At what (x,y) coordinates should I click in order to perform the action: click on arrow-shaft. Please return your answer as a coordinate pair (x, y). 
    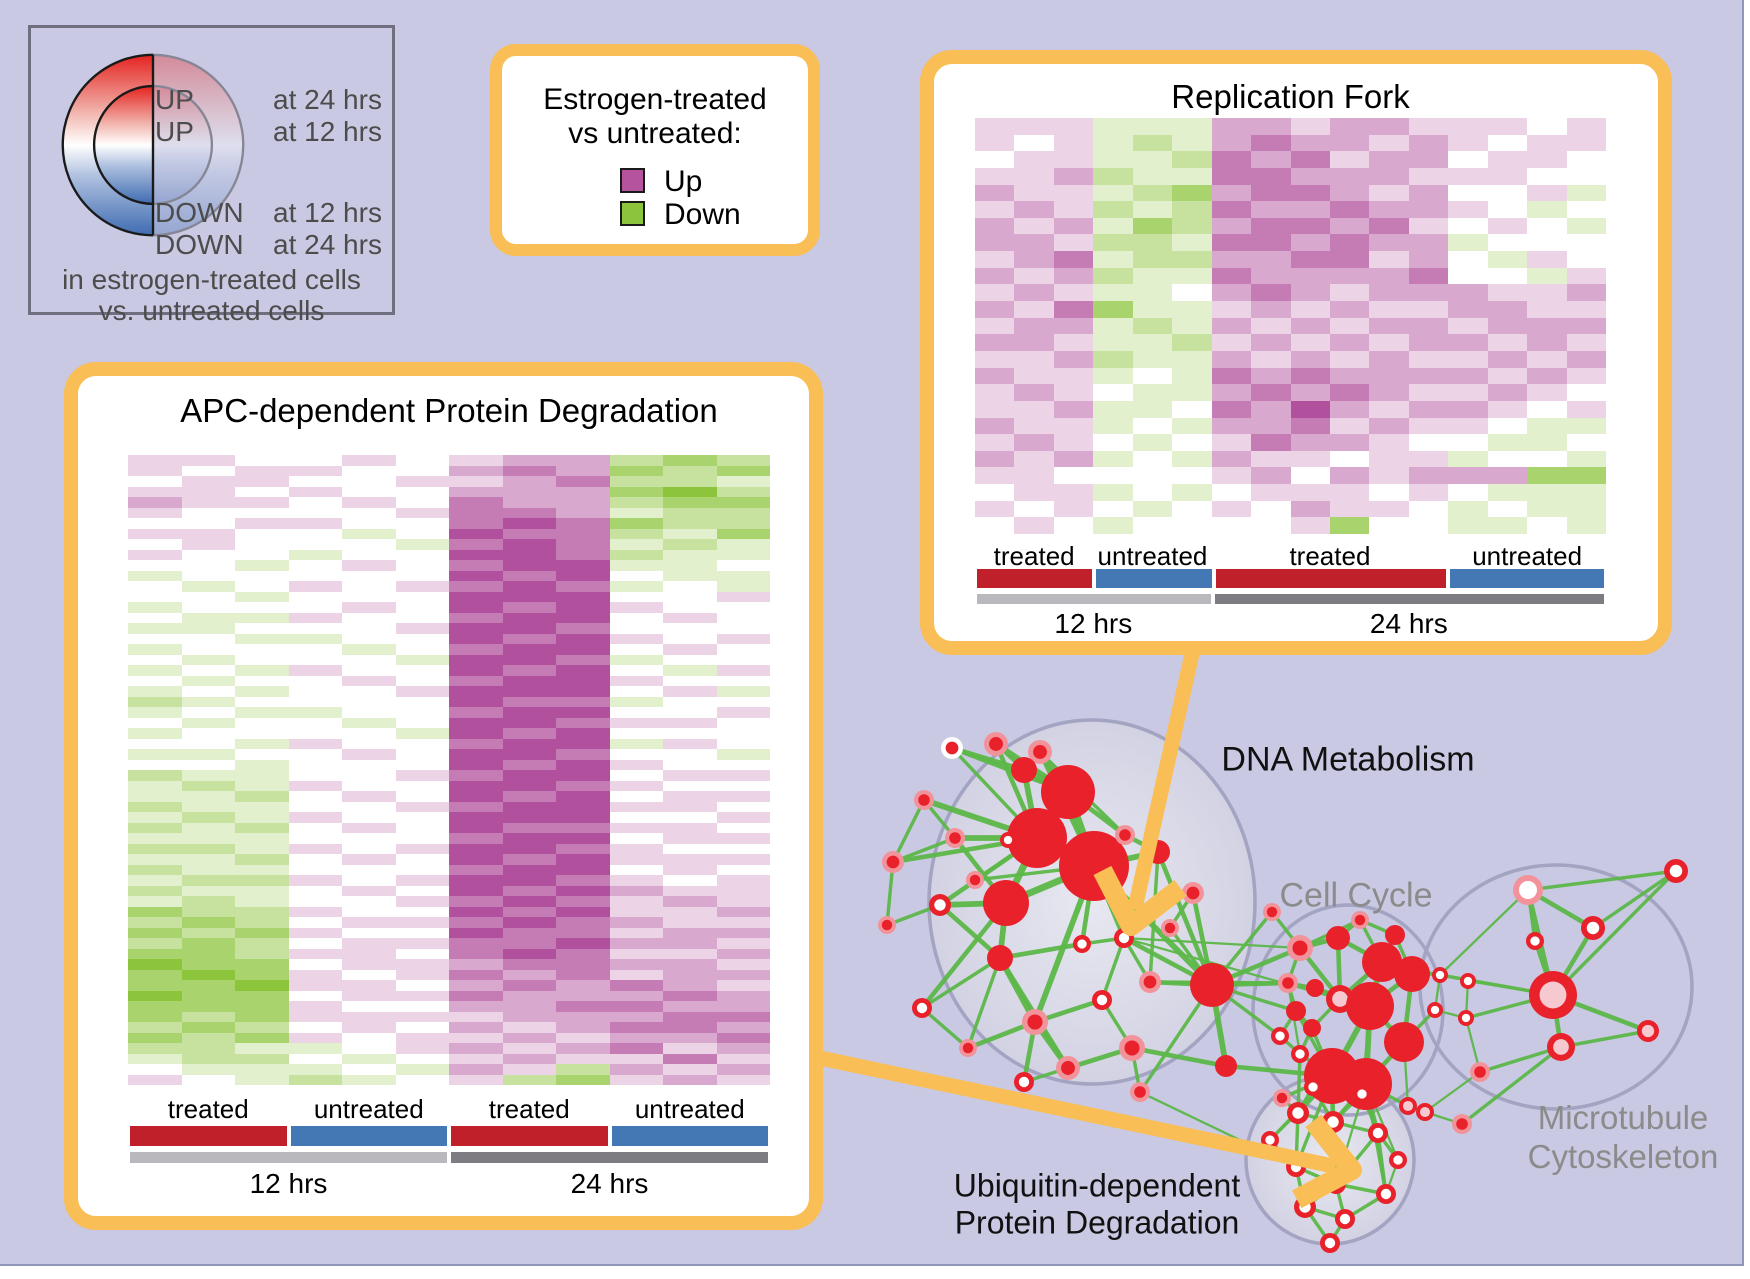
    Looking at the image, I should click on (1078, 1112).